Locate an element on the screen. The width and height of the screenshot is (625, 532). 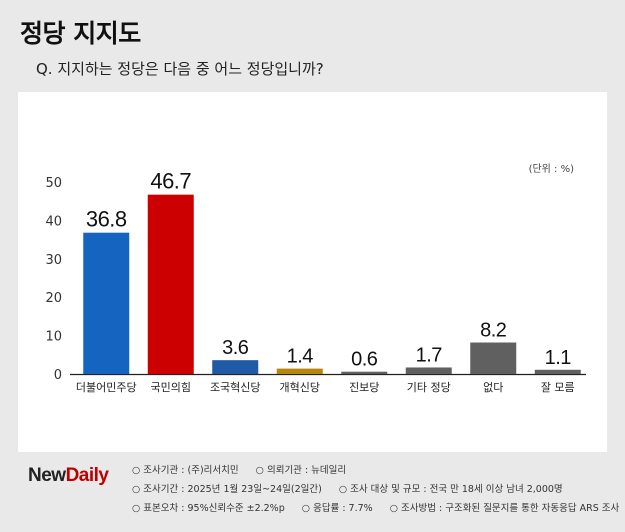
data-label: 1.7 is located at coordinates (429, 355).